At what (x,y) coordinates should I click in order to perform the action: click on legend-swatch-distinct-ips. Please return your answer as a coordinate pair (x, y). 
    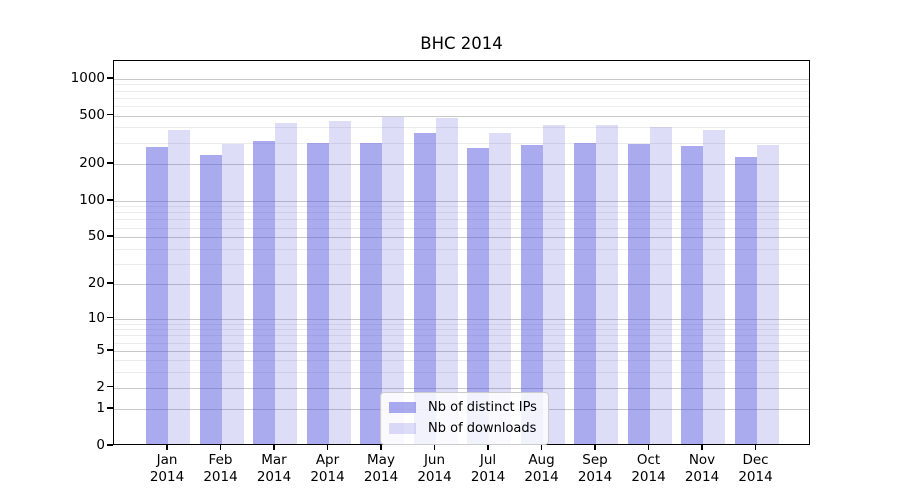
    Looking at the image, I should click on (402, 407).